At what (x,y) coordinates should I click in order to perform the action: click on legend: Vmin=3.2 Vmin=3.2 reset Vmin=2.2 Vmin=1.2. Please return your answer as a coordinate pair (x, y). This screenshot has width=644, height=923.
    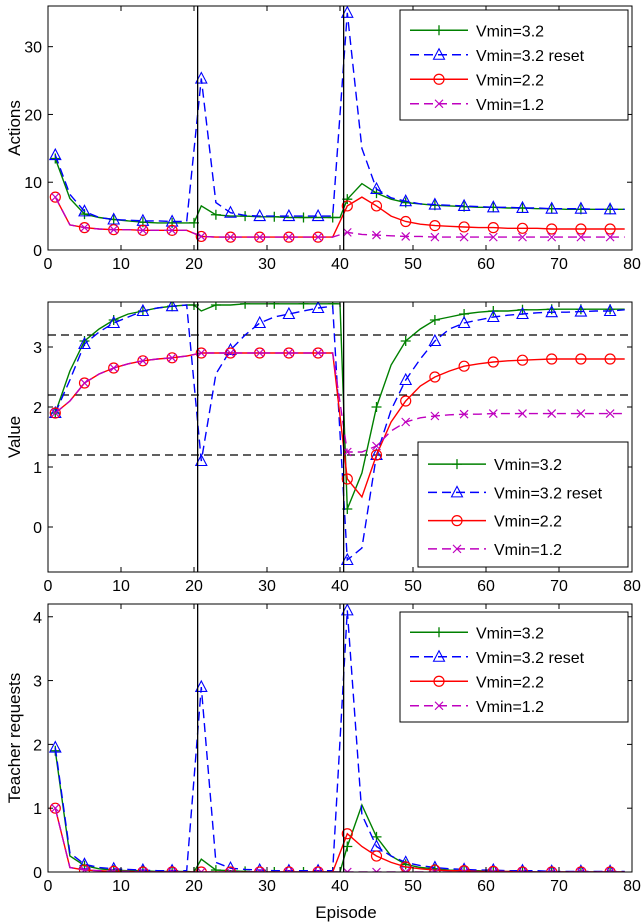
    Looking at the image, I should click on (514, 667).